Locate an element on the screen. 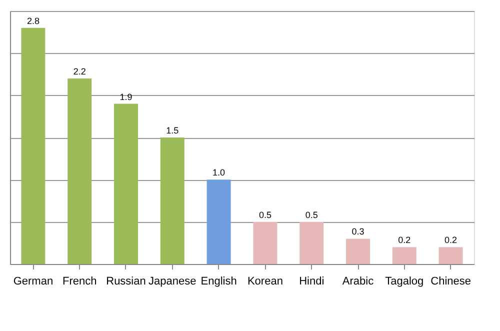 This screenshot has height=331, width=500. data-label: 0.3 is located at coordinates (358, 231).